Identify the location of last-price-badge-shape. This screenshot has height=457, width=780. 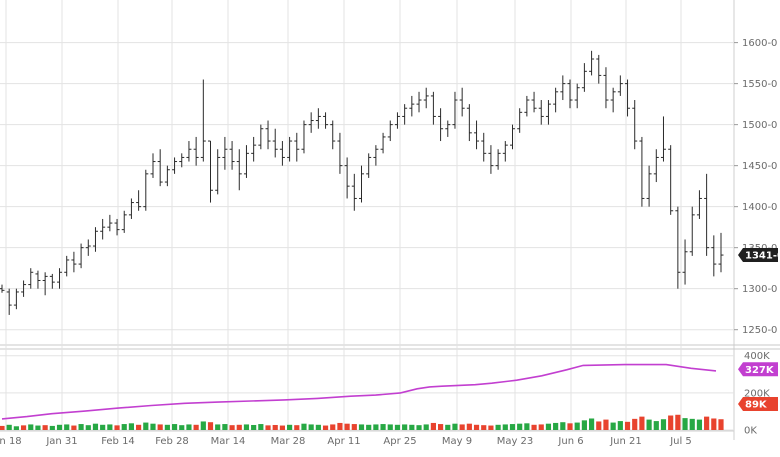
(758, 255).